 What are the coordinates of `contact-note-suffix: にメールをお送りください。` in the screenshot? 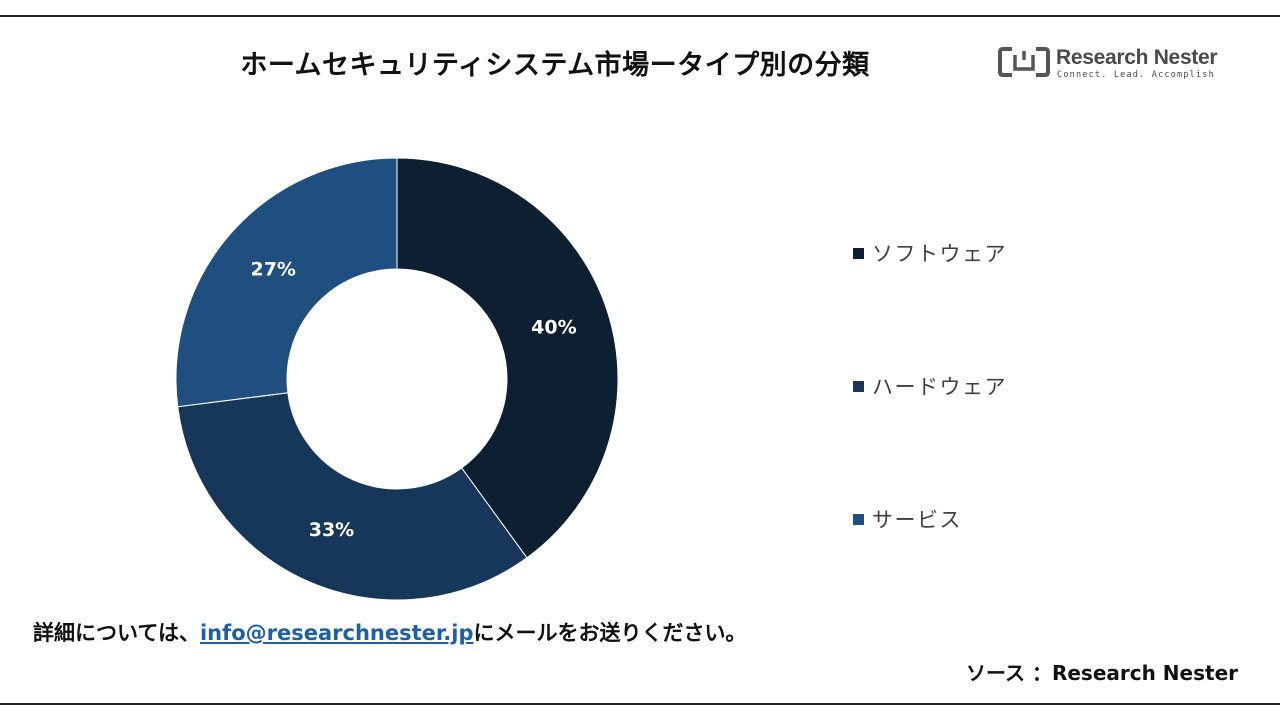 It's located at (610, 633).